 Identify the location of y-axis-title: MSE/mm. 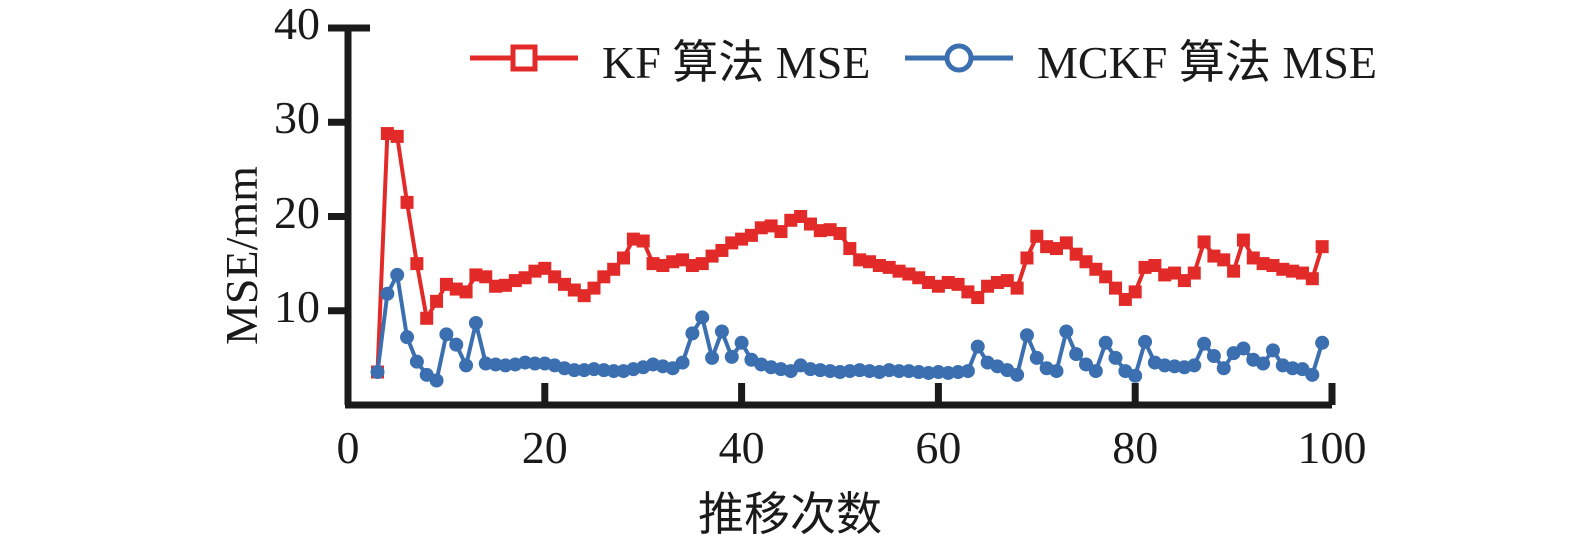
(241, 255).